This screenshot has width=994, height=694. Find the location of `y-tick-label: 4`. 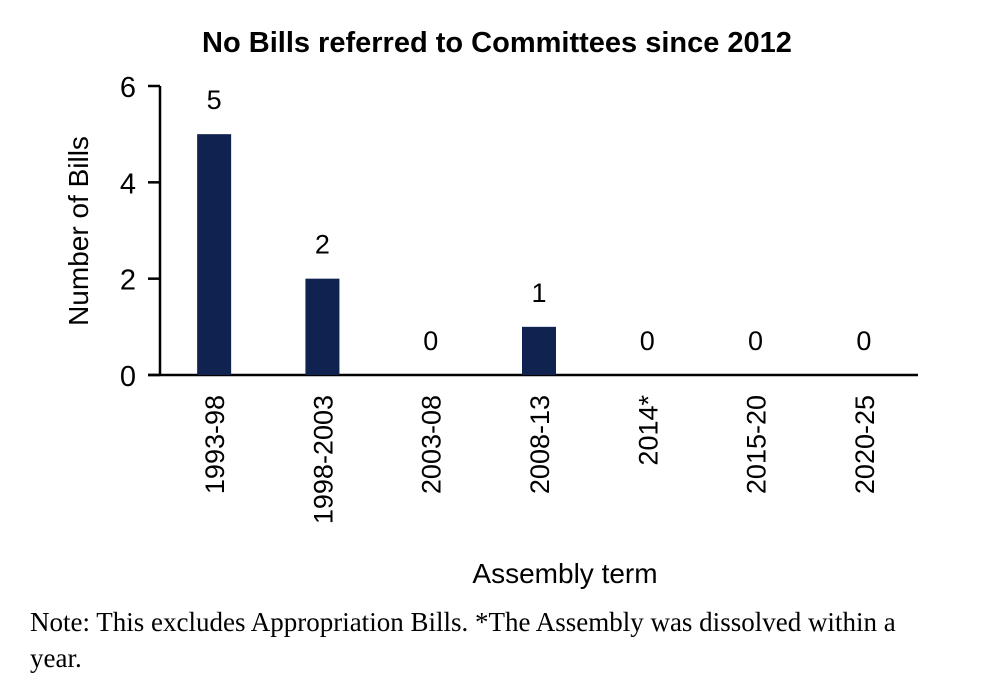

y-tick-label: 4 is located at coordinates (128, 184).